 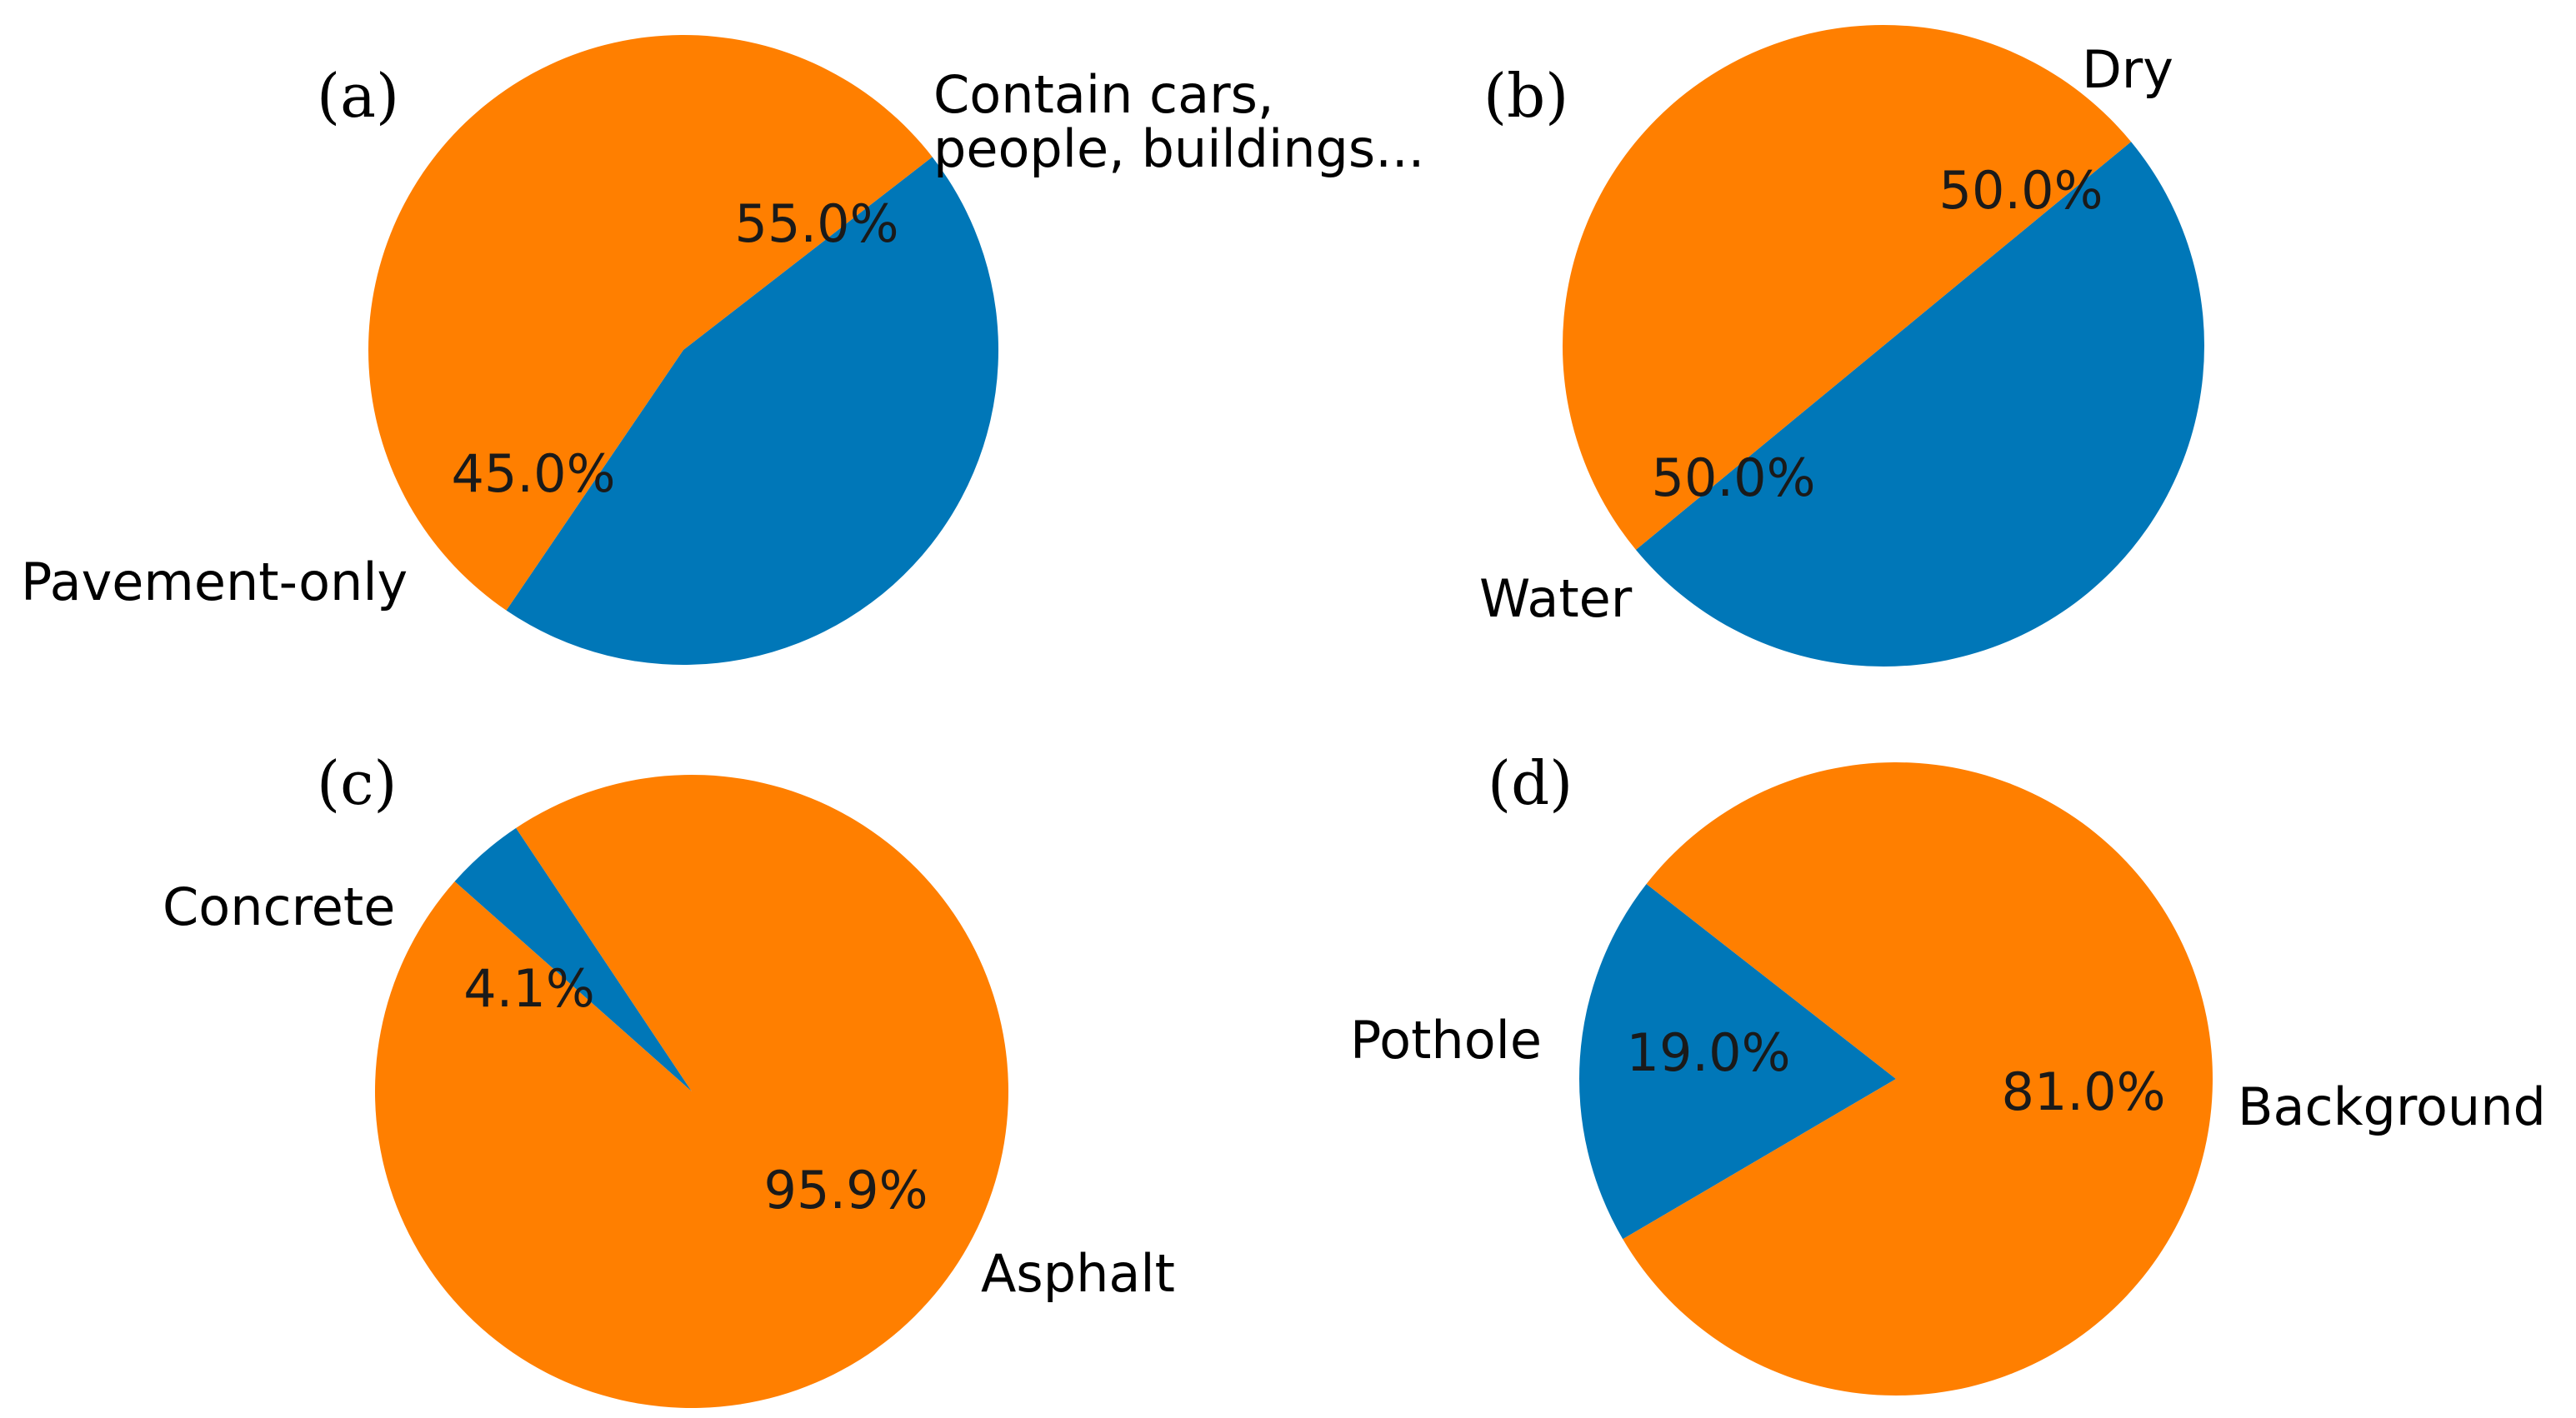 I want to click on slice-label: Water, so click(x=1556, y=598).